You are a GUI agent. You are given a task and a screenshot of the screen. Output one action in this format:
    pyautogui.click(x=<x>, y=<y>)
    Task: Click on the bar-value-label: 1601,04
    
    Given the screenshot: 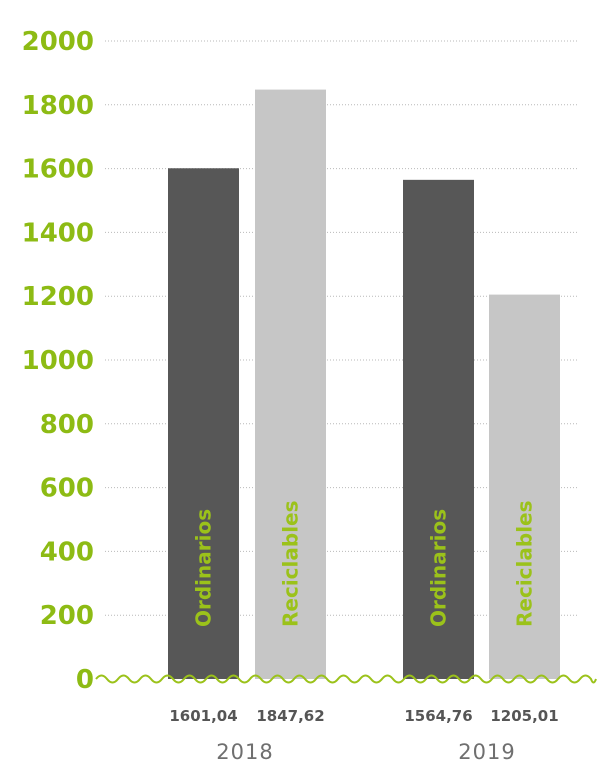 What is the action you would take?
    pyautogui.click(x=203, y=716)
    